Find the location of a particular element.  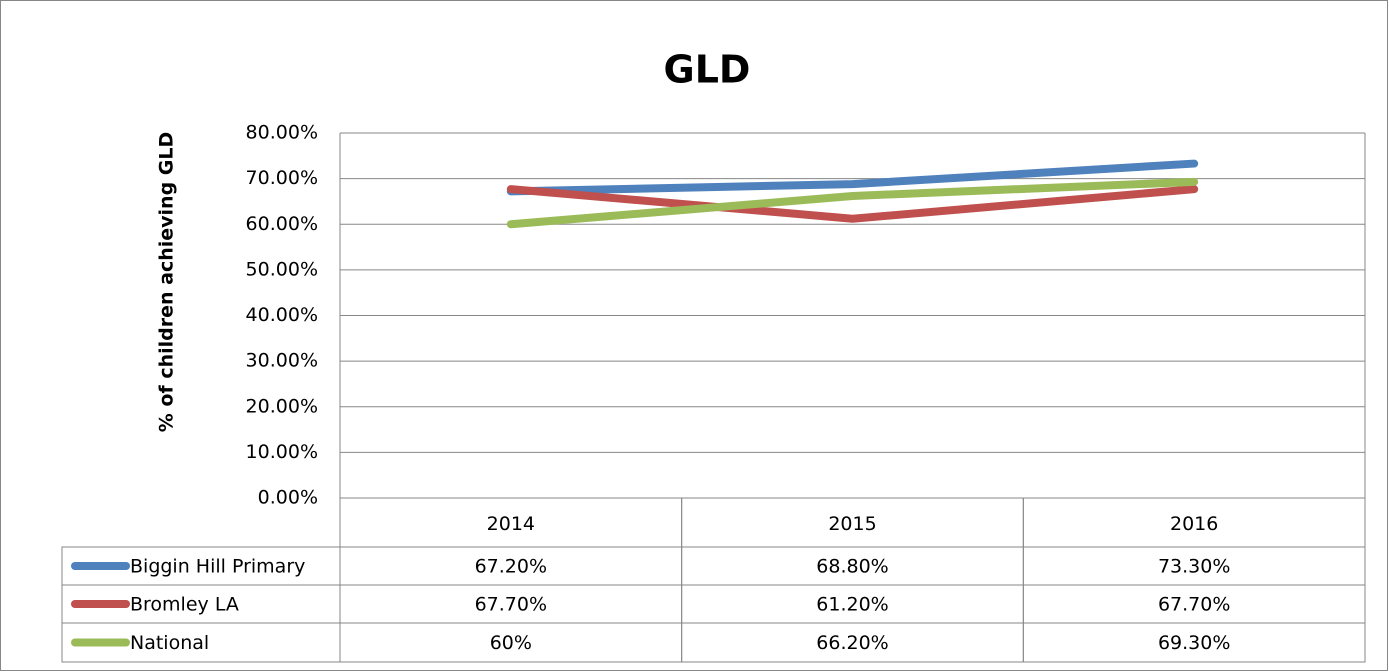

x-tick-label: 2016 is located at coordinates (1194, 524).